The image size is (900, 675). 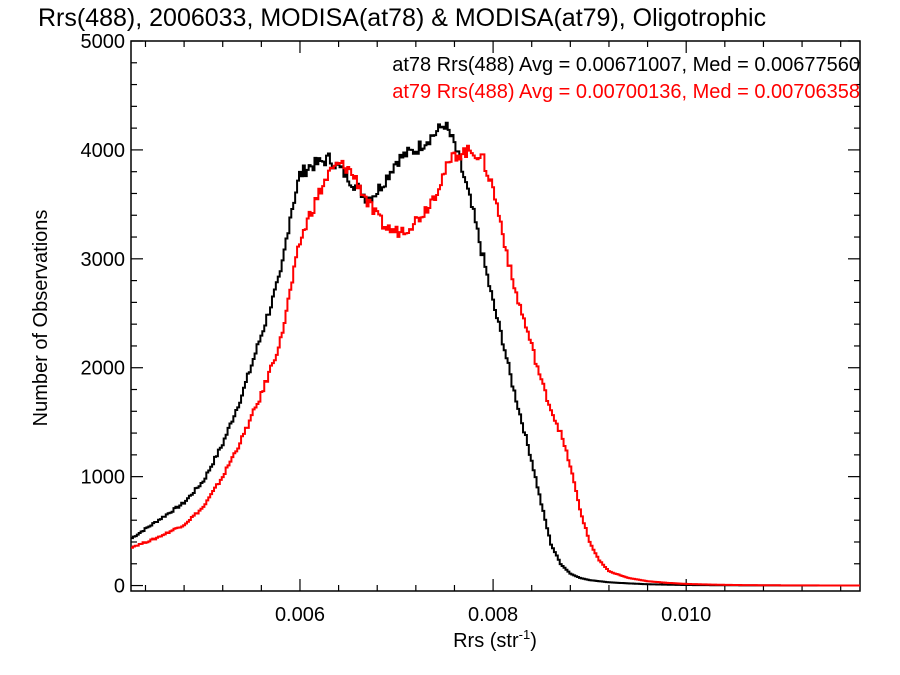 What do you see at coordinates (103, 478) in the screenshot?
I see `y-tick-label: 1000` at bounding box center [103, 478].